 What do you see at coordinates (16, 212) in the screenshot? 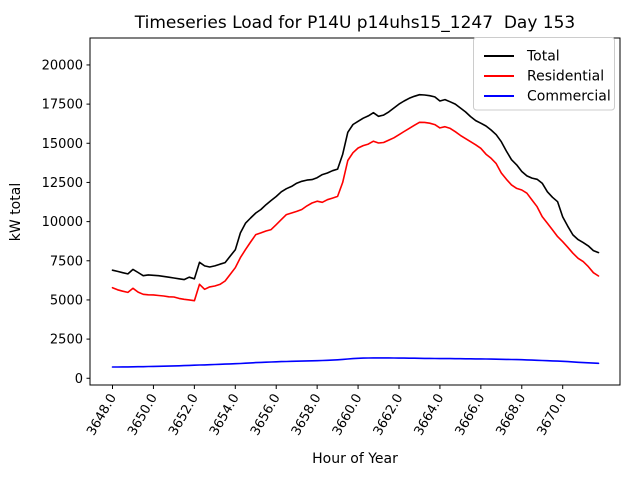
I see `y-axis-label: kW total` at bounding box center [16, 212].